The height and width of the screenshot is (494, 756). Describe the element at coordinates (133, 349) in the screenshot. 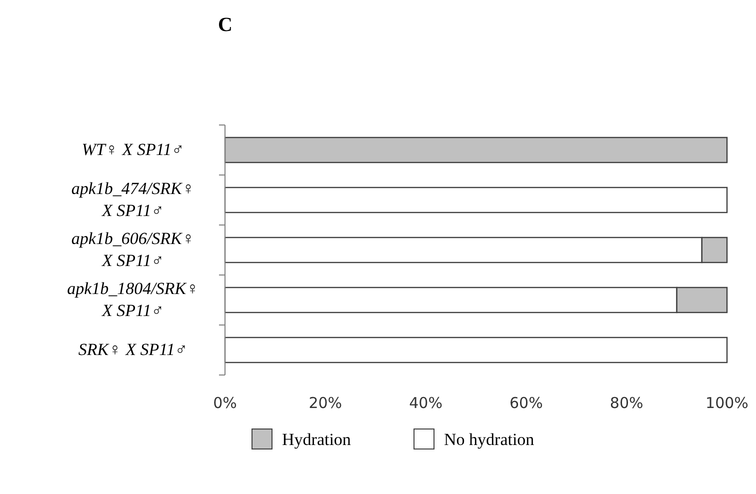

I see `y-tick-label: SRK♀ X SP11♂` at that location.